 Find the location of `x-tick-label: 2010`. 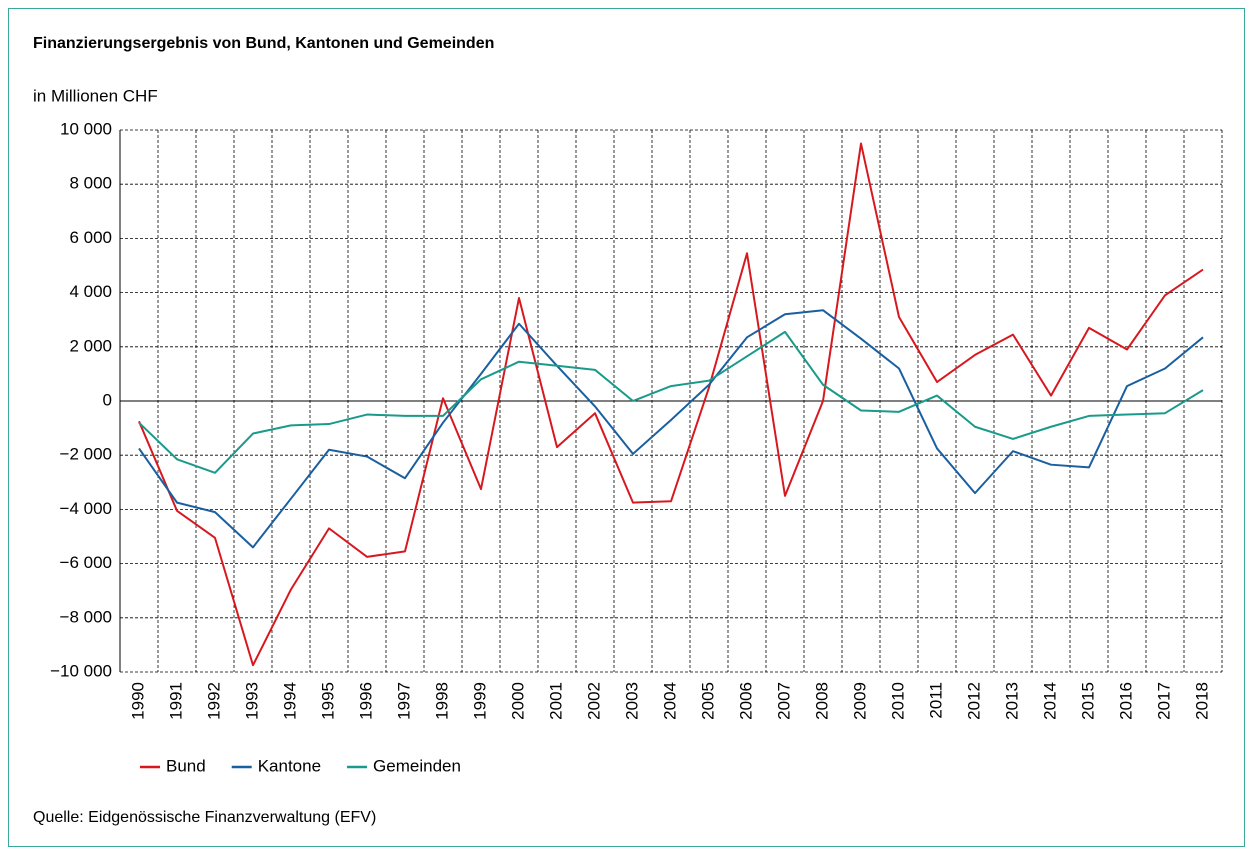

x-tick-label: 2010 is located at coordinates (897, 701).